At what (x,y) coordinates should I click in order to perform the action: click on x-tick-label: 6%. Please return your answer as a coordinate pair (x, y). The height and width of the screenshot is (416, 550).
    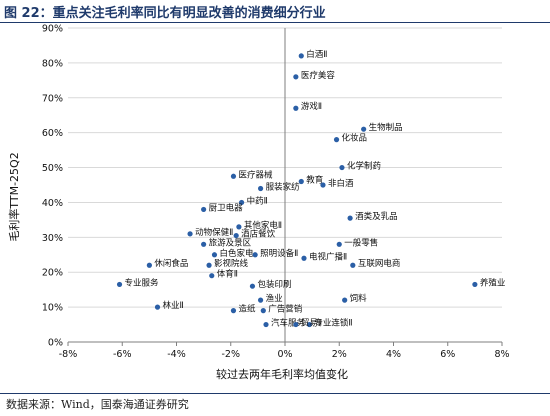
    Looking at the image, I should click on (447, 354).